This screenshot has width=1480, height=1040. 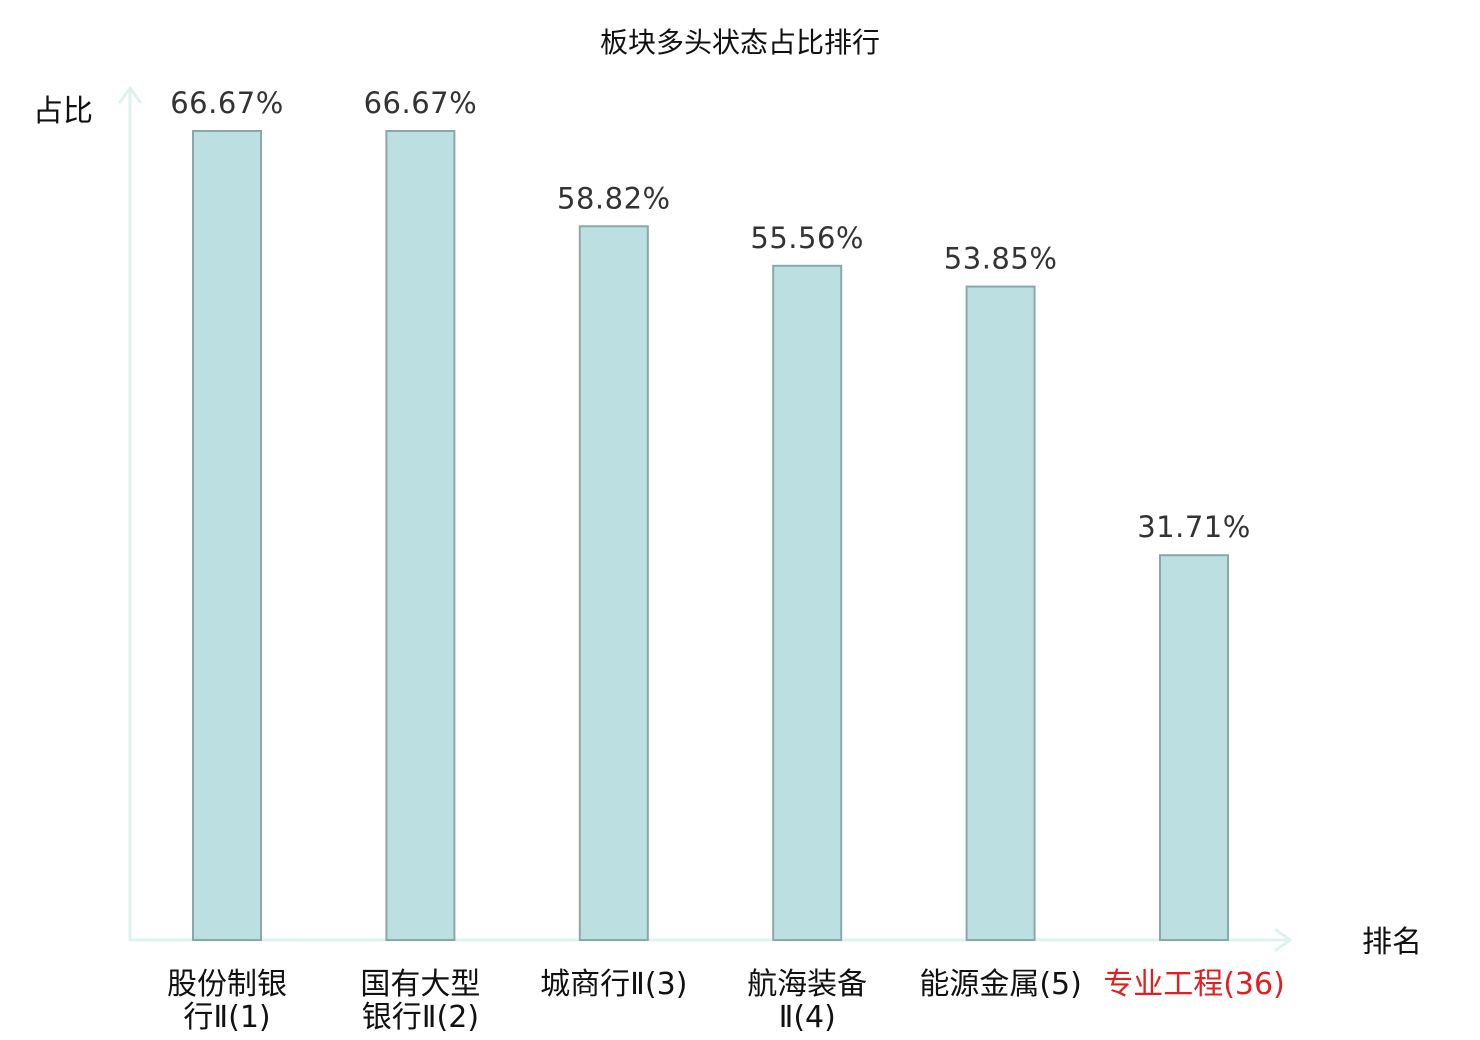 I want to click on x-tick-label: Ⅱ(4), so click(x=807, y=1017).